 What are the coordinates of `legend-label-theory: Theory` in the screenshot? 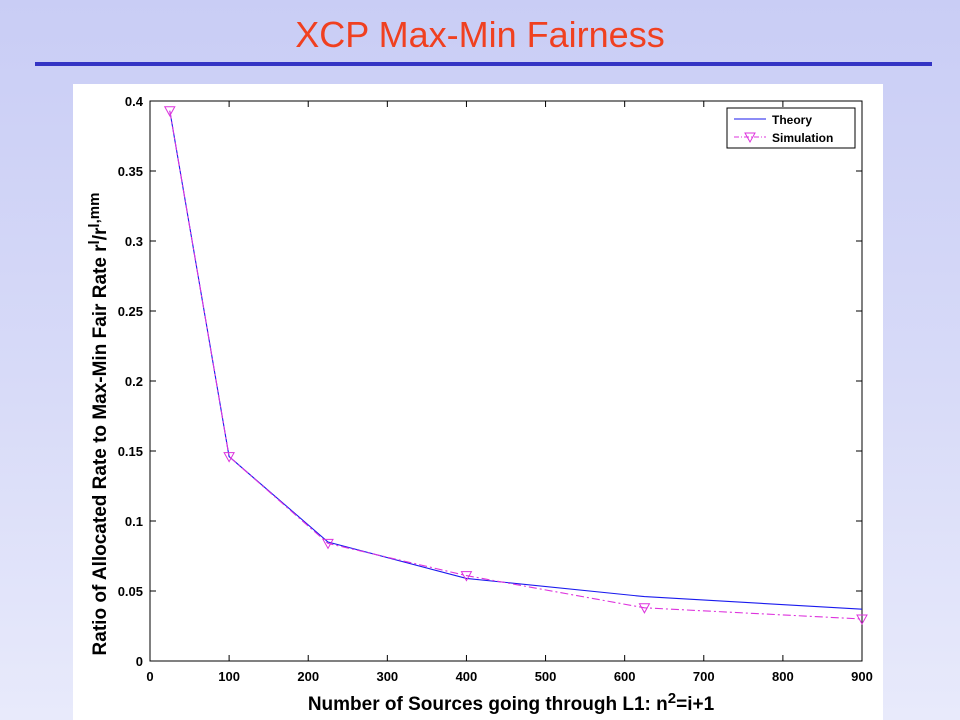 It's located at (792, 120).